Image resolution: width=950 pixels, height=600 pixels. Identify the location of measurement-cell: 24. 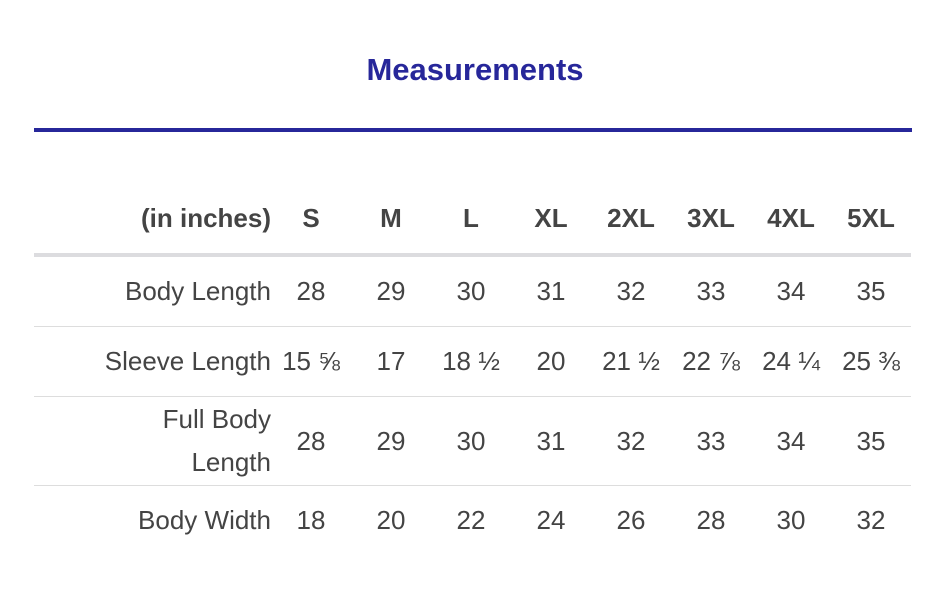
(551, 520).